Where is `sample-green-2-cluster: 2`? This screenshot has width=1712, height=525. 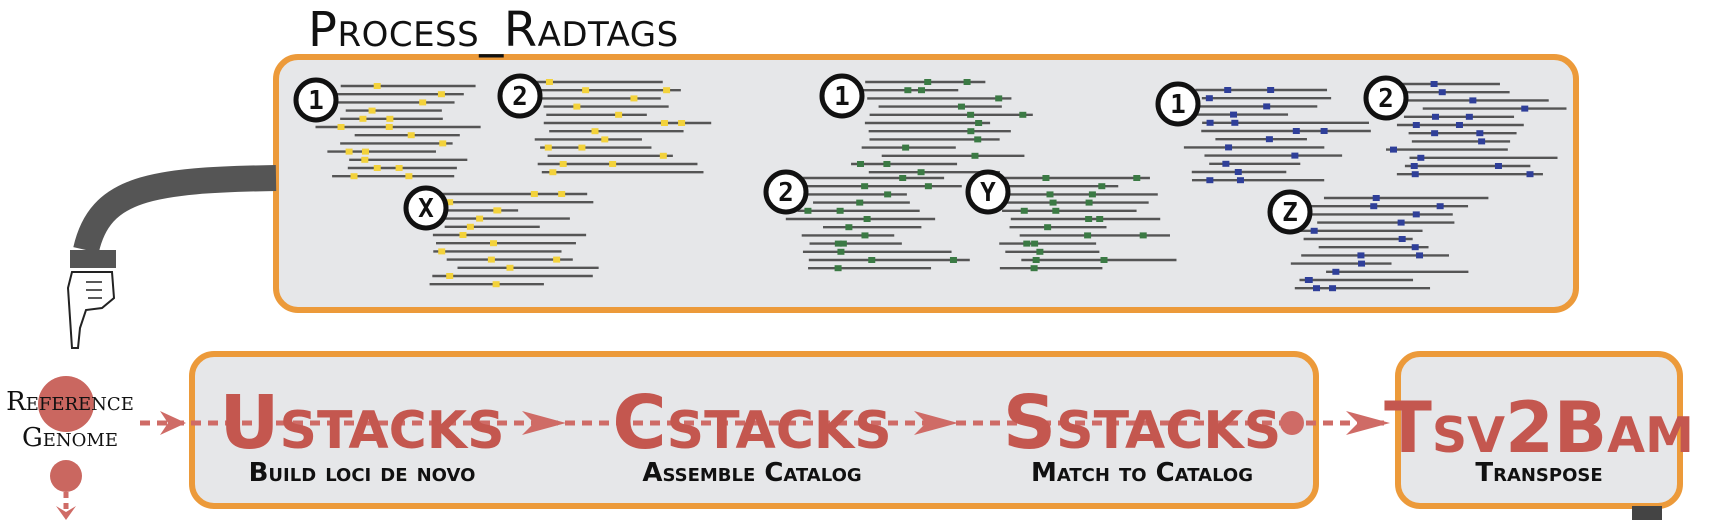
sample-green-2-cluster: 2 is located at coordinates (866, 220).